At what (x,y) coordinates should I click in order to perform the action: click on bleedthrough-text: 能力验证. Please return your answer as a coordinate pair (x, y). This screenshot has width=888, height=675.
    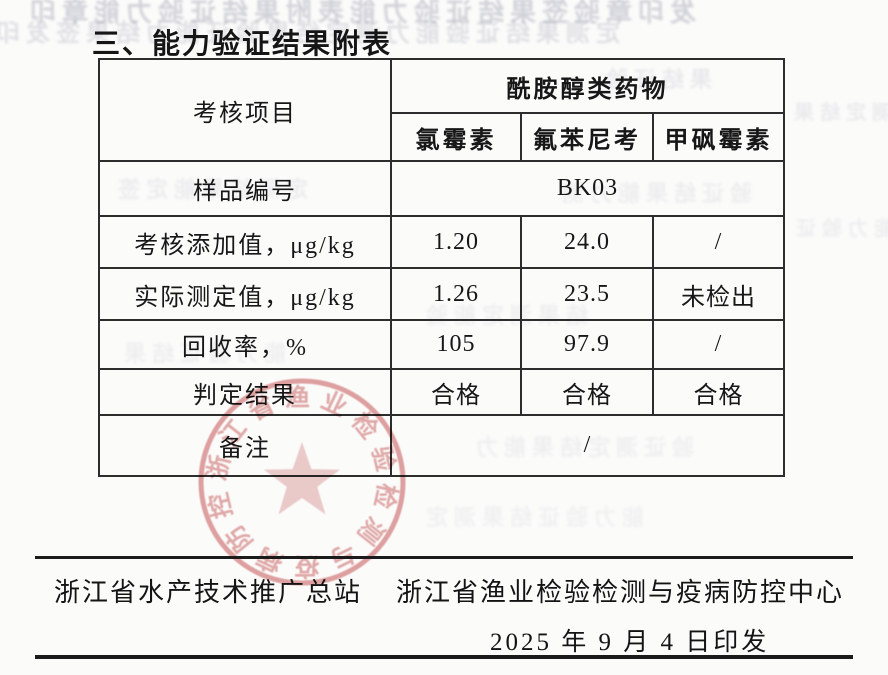
    Looking at the image, I should click on (839, 229).